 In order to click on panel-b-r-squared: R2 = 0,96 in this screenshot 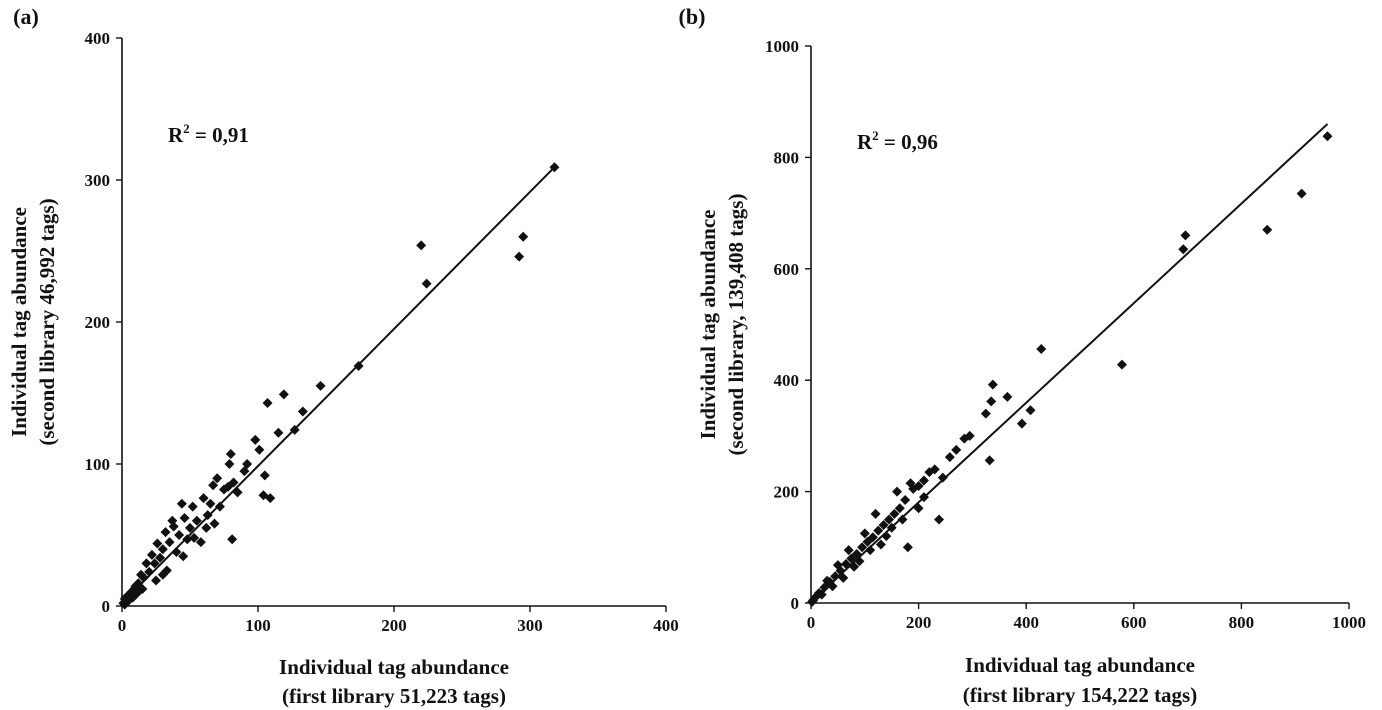, I will do `click(897, 141)`.